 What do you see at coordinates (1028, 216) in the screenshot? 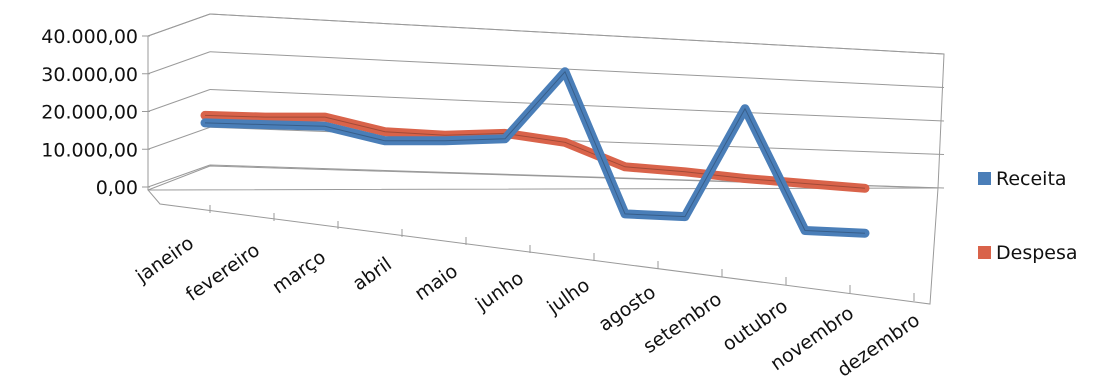
I see `legend: Receita Despesa` at bounding box center [1028, 216].